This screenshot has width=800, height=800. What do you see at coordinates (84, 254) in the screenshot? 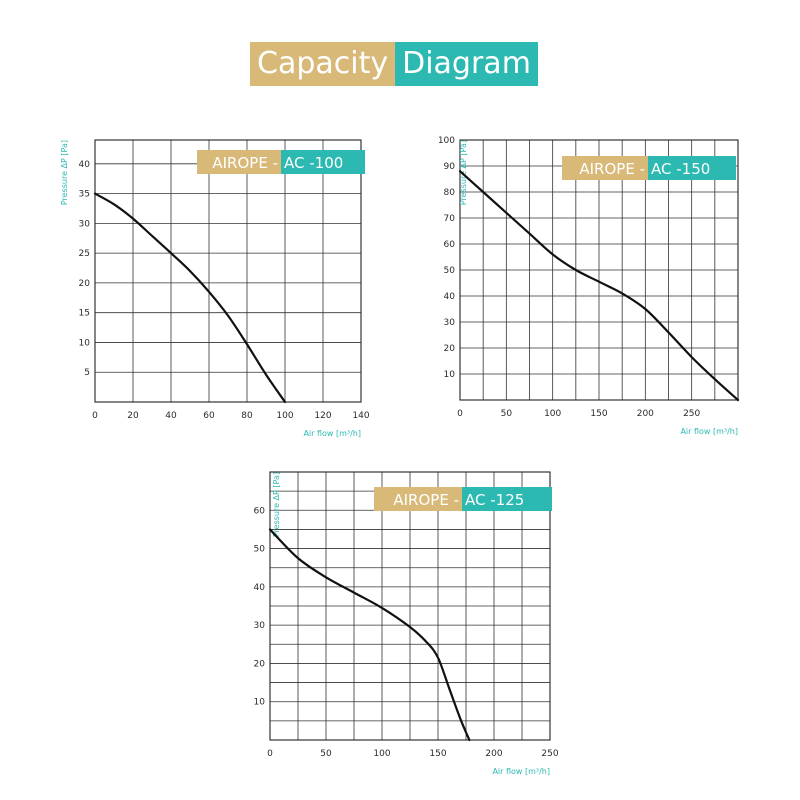
I see `y-tick-label: 25` at bounding box center [84, 254].